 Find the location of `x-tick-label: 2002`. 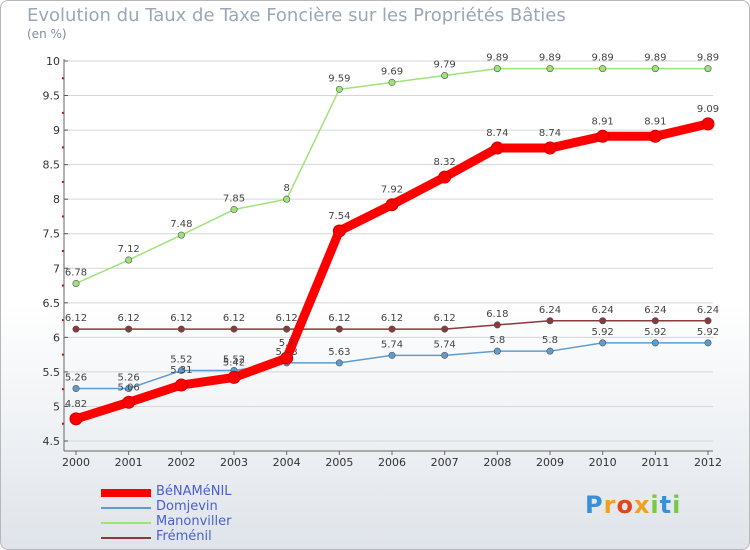

x-tick-label: 2002 is located at coordinates (181, 462).